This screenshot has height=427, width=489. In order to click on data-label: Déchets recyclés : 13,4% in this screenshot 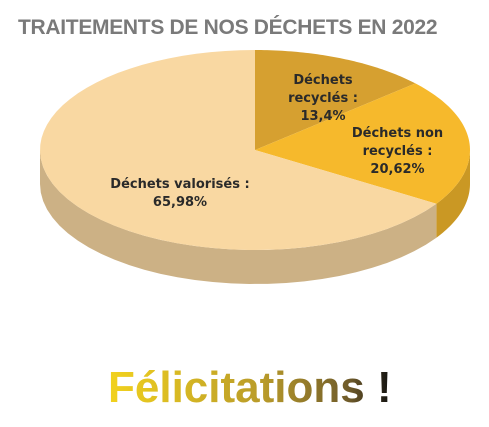, I will do `click(323, 98)`.